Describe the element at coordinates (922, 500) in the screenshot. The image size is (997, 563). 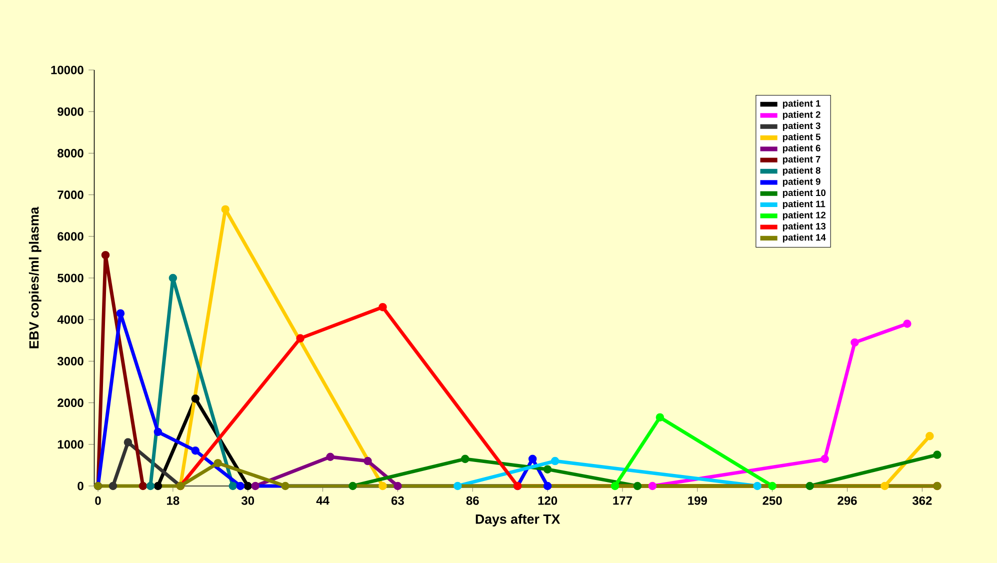
I see `x-tick-label: 362` at that location.